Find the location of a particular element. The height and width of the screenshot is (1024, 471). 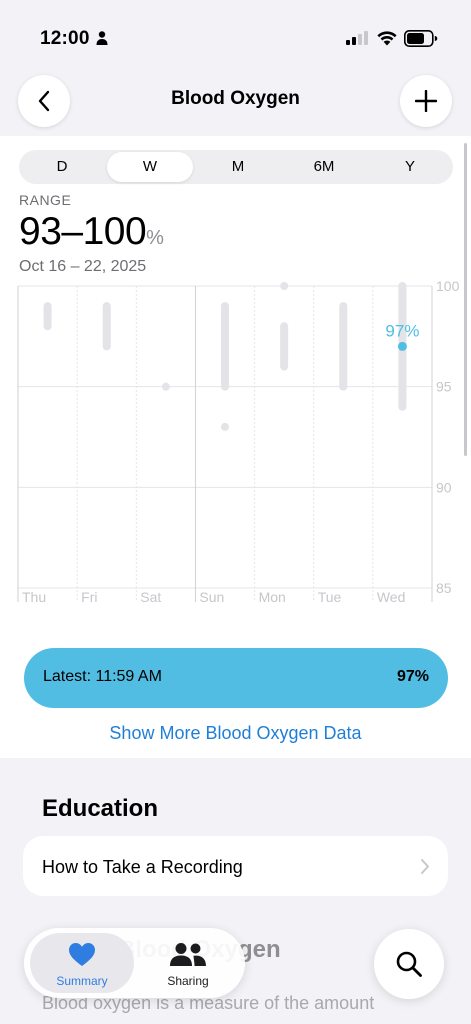

tab-sharing: Sharing is located at coordinates (188, 963).